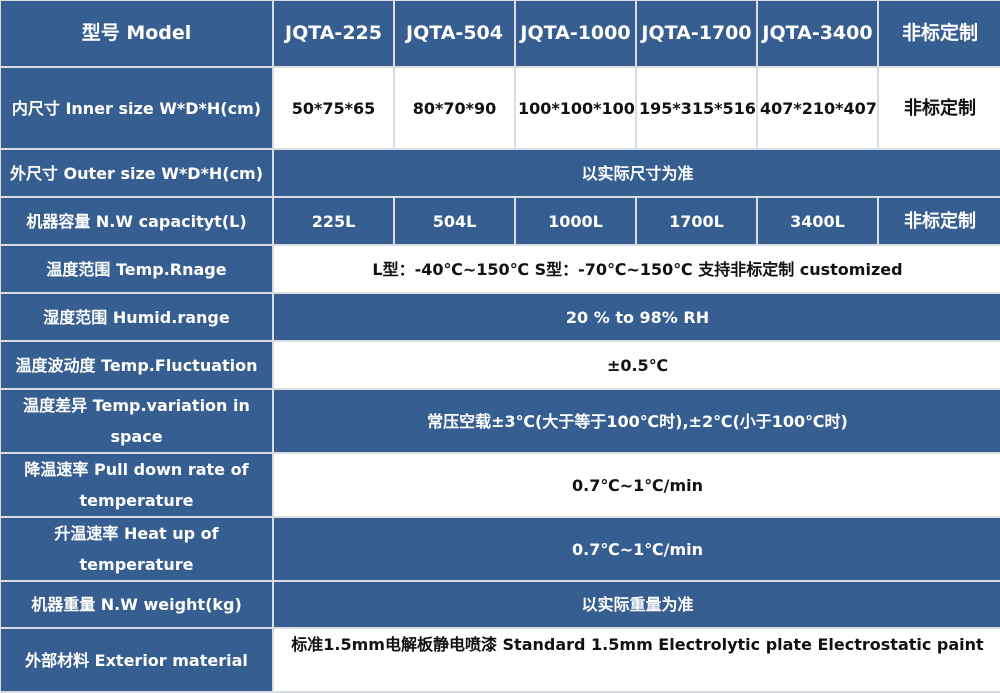 The width and height of the screenshot is (1000, 693). I want to click on model-3: JQTA-1000, so click(575, 34).